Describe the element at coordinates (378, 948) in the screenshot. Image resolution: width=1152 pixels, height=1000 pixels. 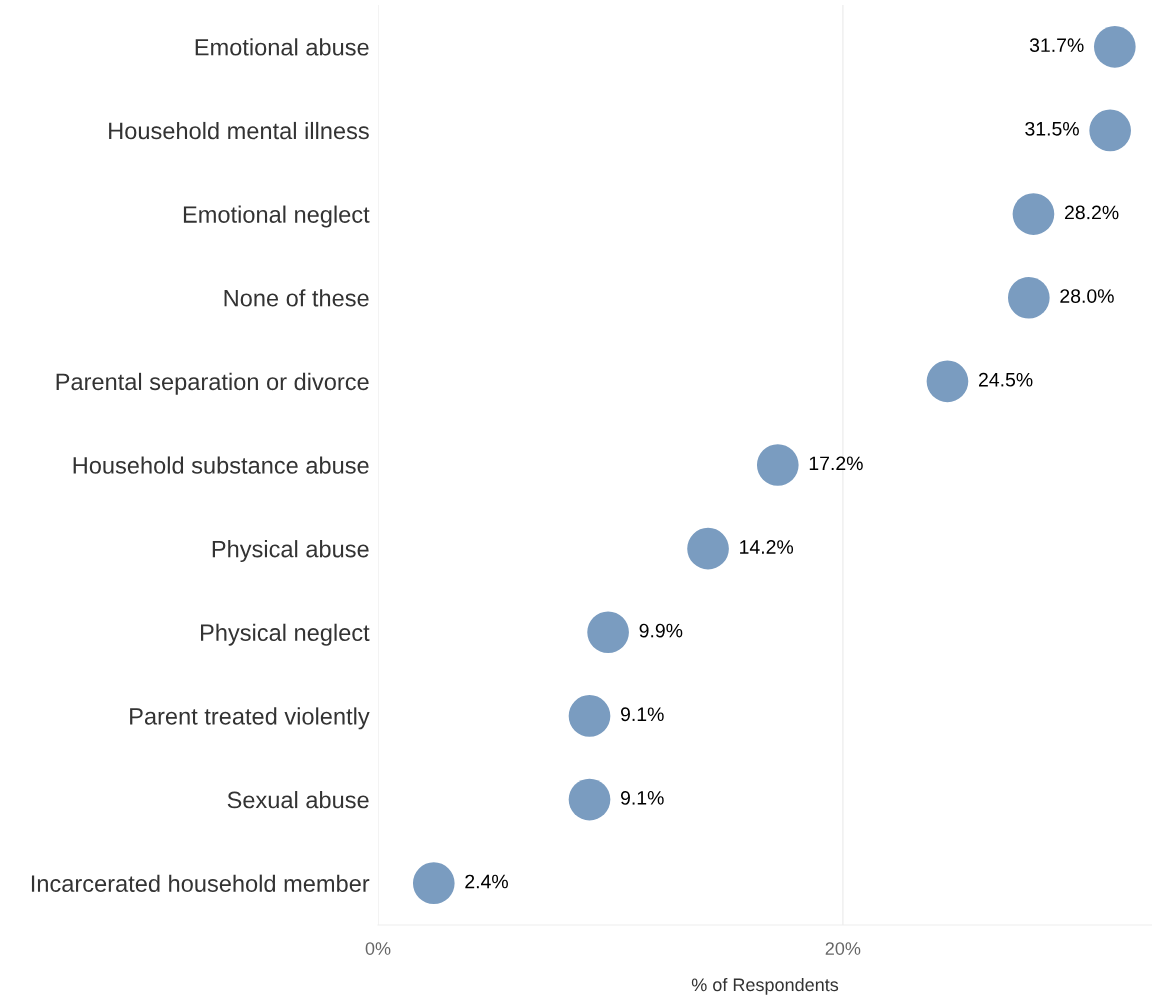
I see `x-tick-label: 0%` at that location.